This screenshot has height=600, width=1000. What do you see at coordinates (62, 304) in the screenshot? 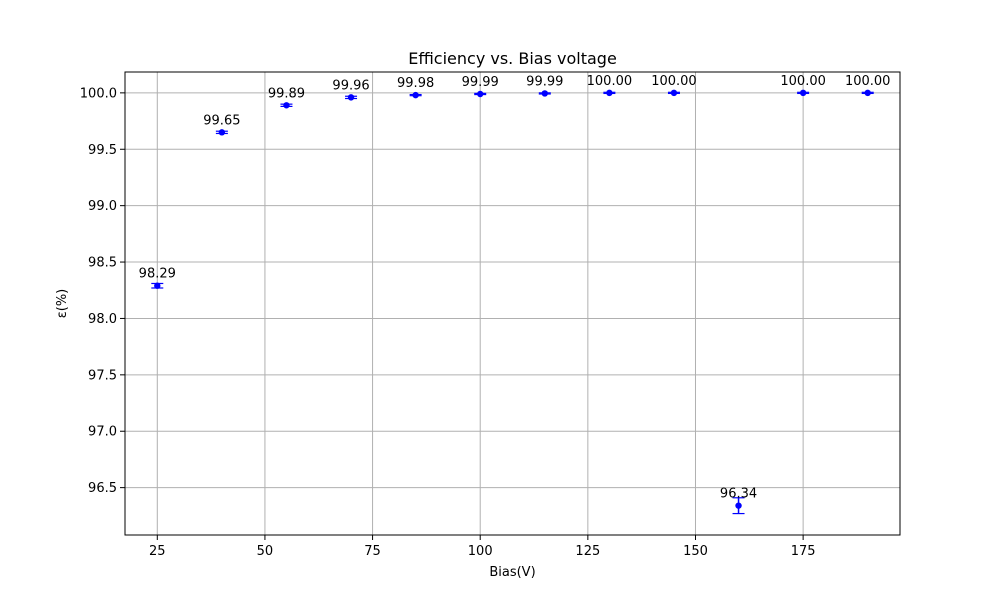
I see `y-axis-label: ε(%)` at bounding box center [62, 304].